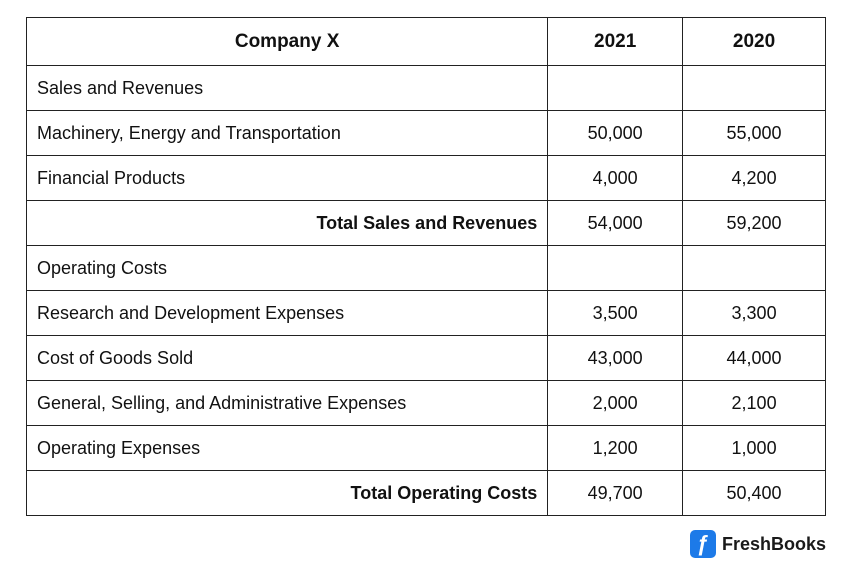  I want to click on header-cell: 2020, so click(754, 41).